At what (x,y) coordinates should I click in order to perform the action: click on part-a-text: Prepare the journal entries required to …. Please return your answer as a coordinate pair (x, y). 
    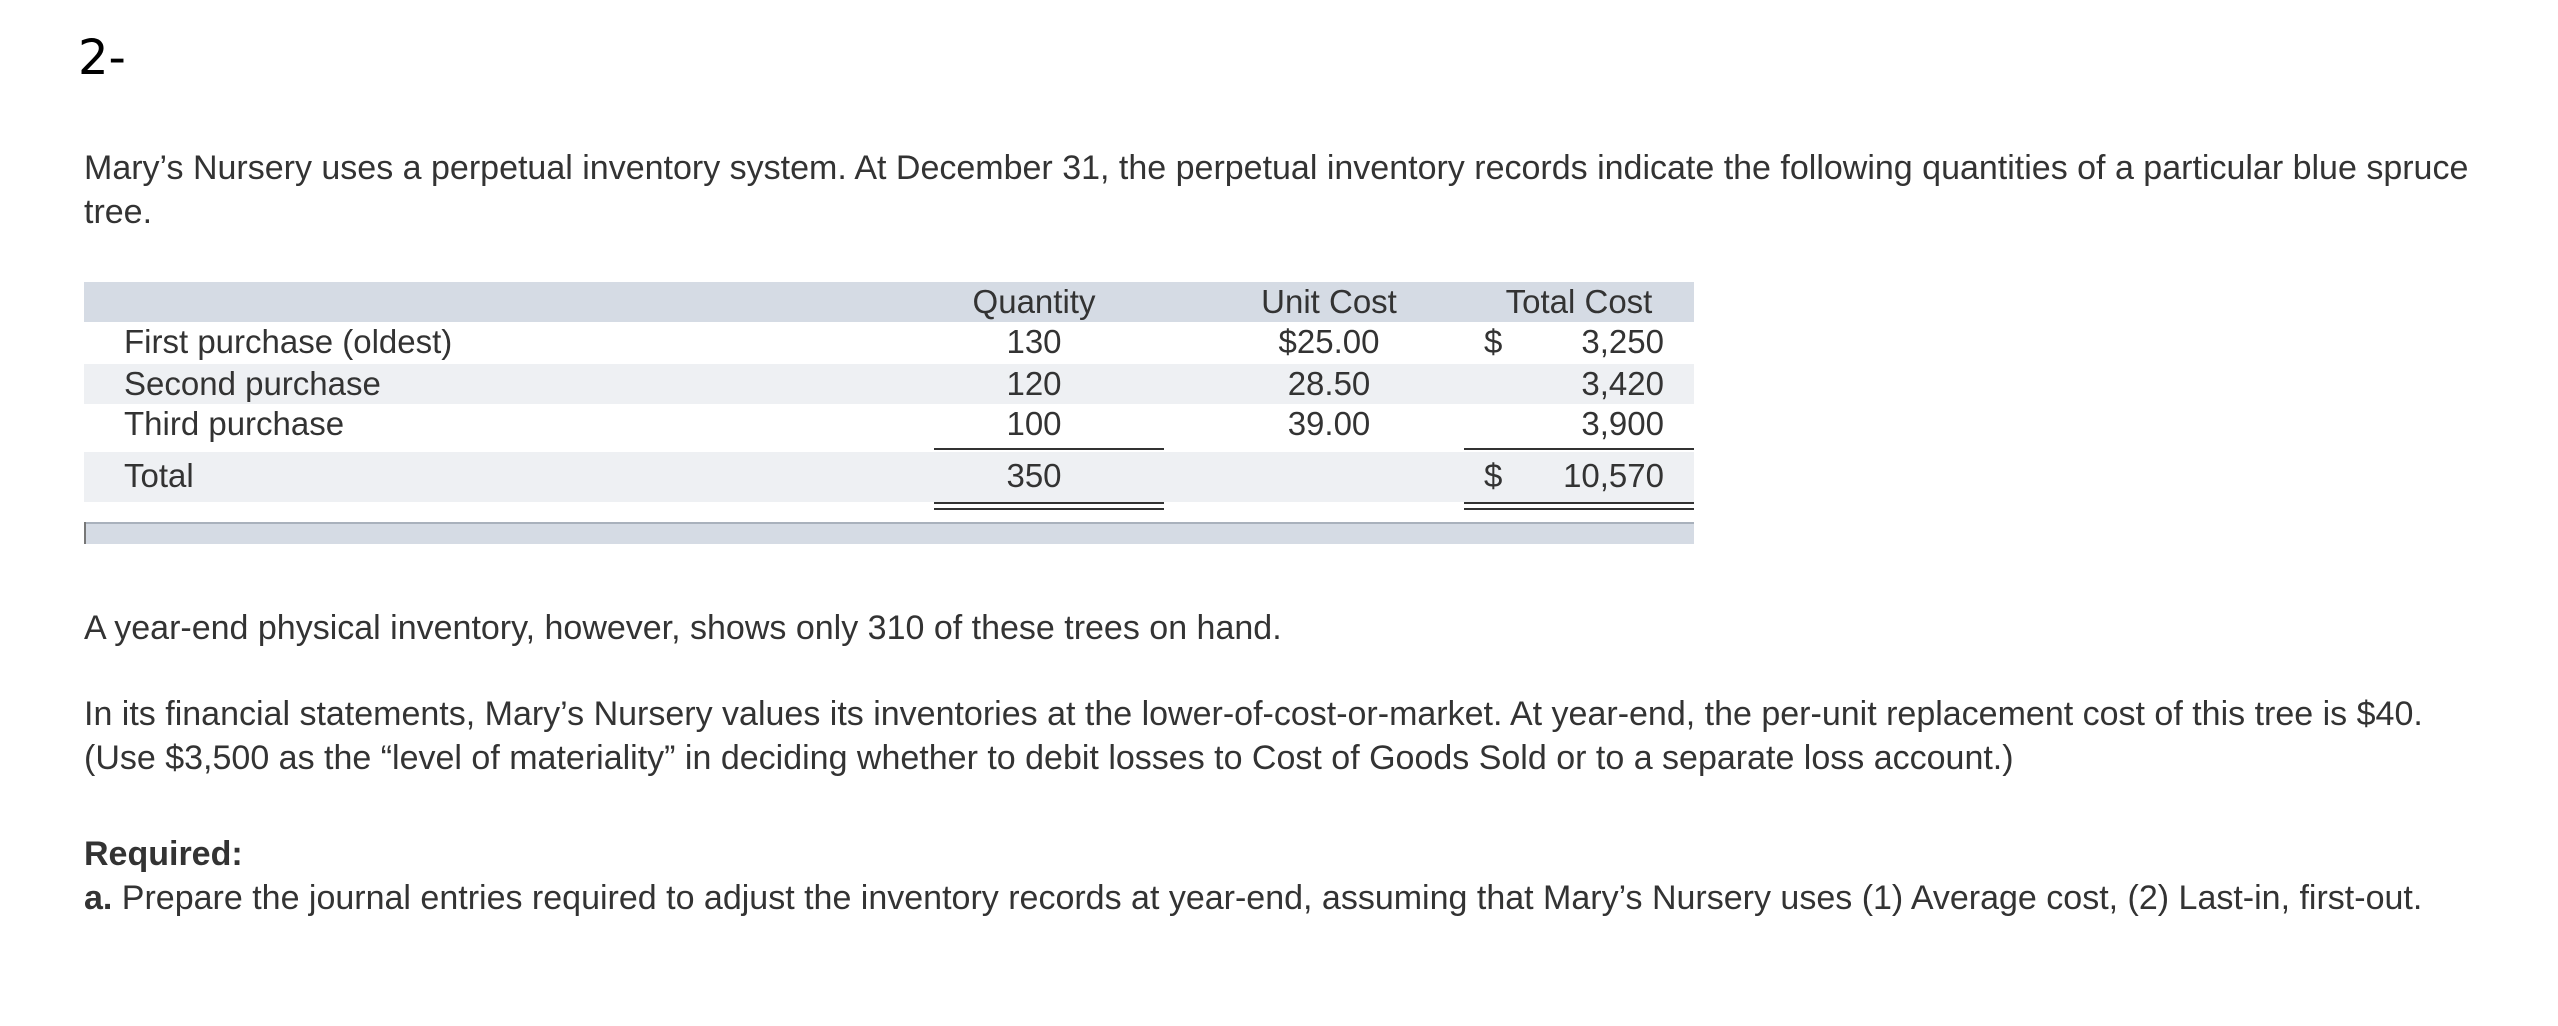
    Looking at the image, I should click on (1267, 898).